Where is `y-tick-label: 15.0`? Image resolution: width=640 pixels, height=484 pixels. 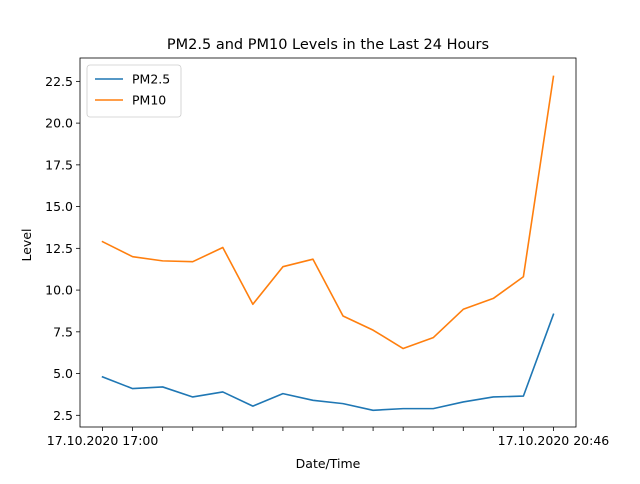 y-tick-label: 15.0 is located at coordinates (59, 206).